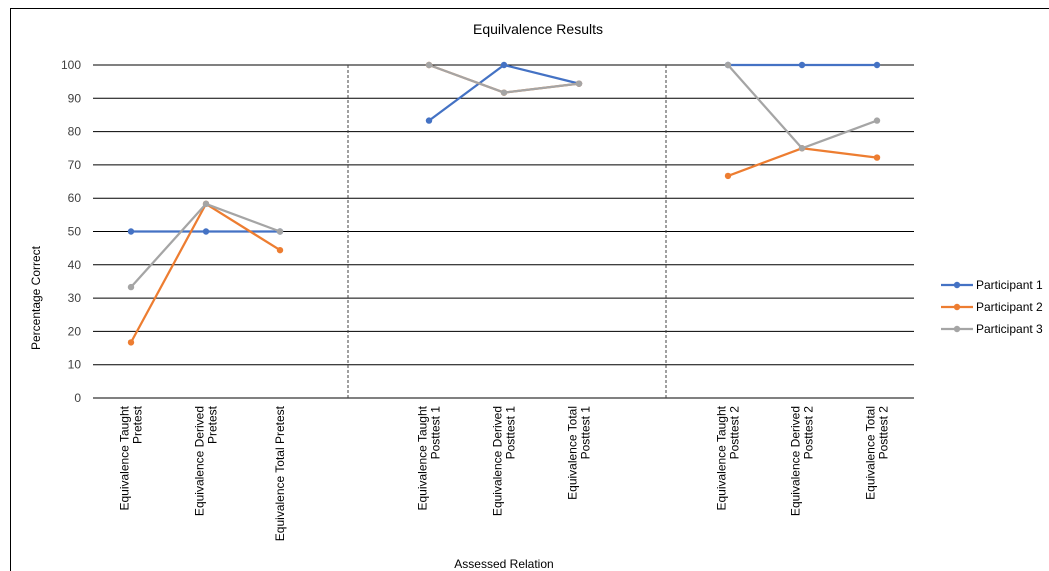  Describe the element at coordinates (423, 457) in the screenshot. I see `category-label-2-1-1: Equivalence Taught` at that location.